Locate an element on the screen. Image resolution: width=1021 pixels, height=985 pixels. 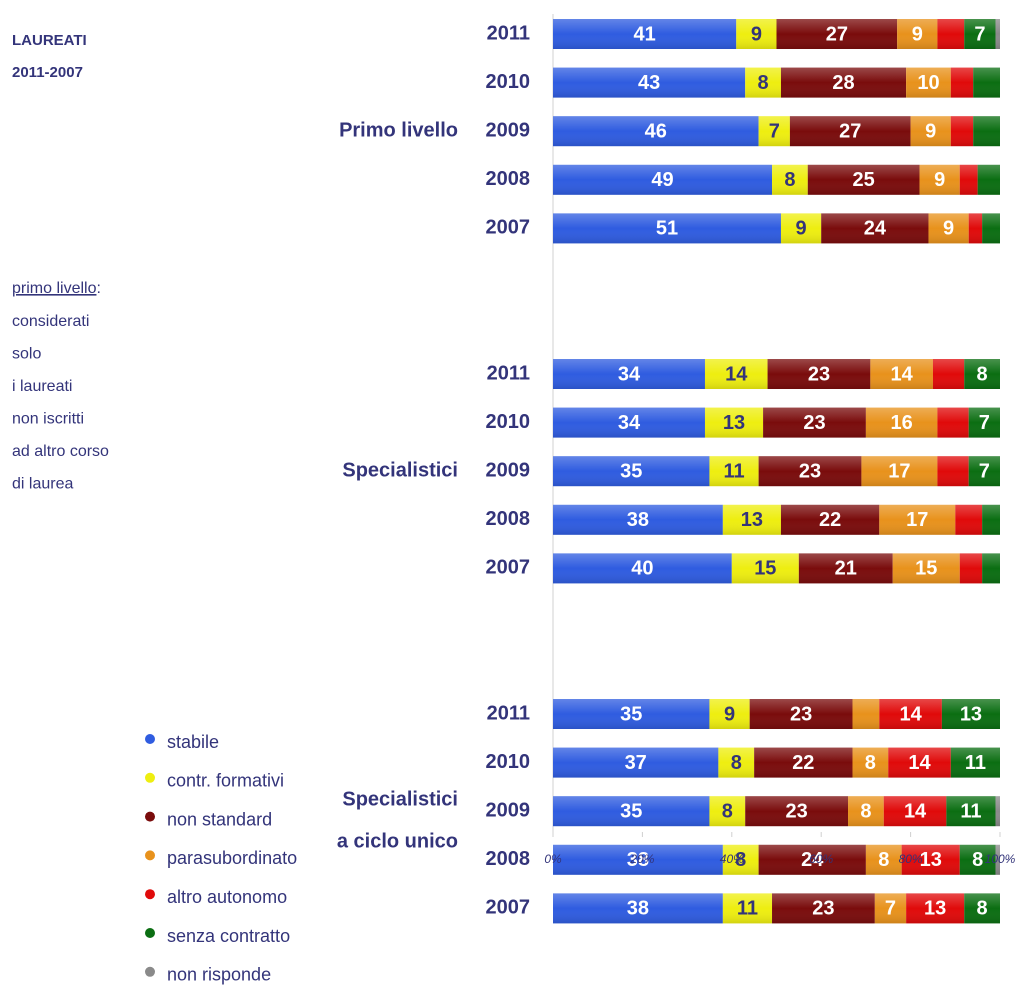
data-label: 21 is located at coordinates (846, 569).